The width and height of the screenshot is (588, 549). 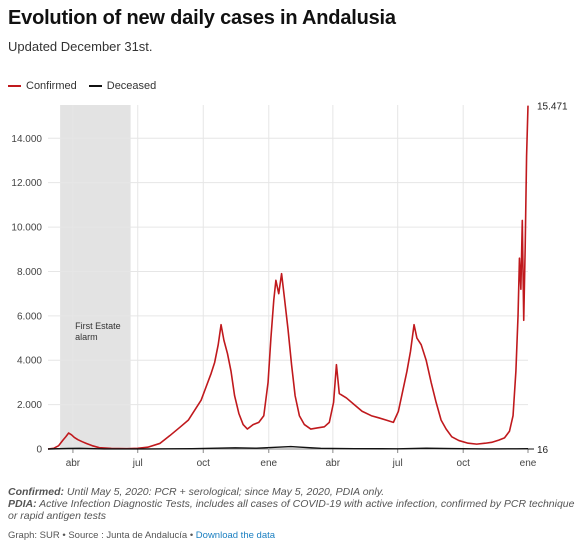 I want to click on y-tick-label: 0, so click(x=39, y=450).